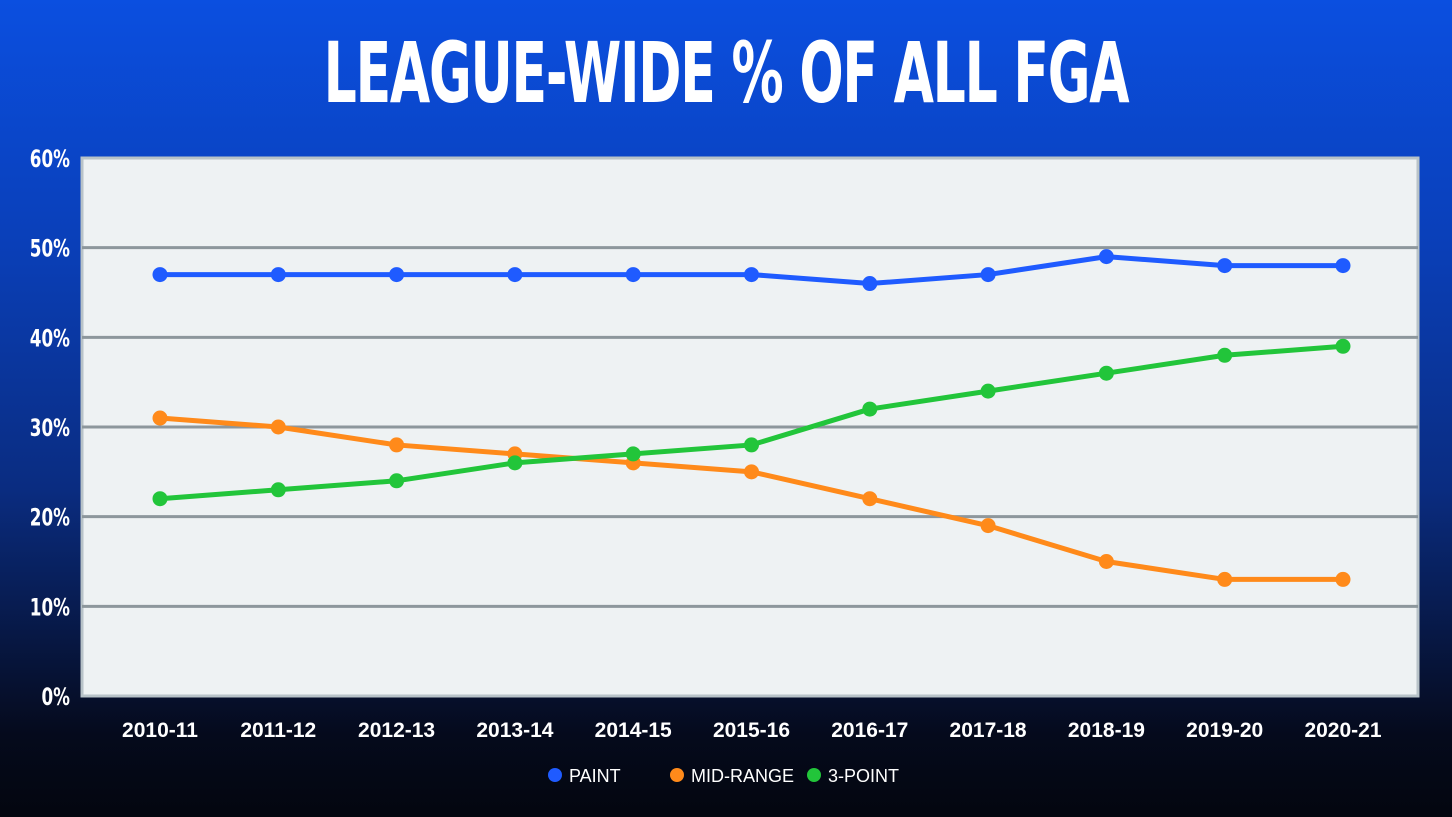  I want to click on x-tick-label: 2019-20, so click(1224, 730).